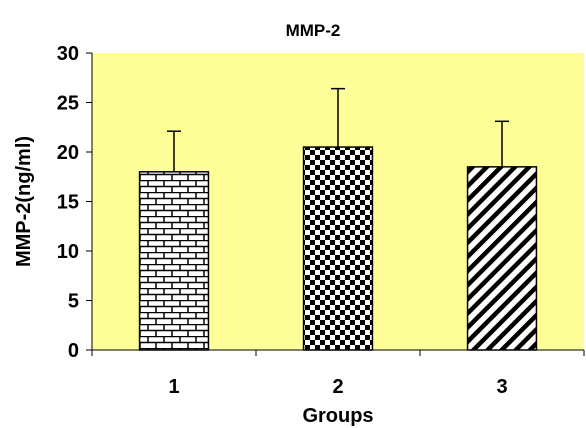  I want to click on y-tick-label: 5, so click(73, 302).